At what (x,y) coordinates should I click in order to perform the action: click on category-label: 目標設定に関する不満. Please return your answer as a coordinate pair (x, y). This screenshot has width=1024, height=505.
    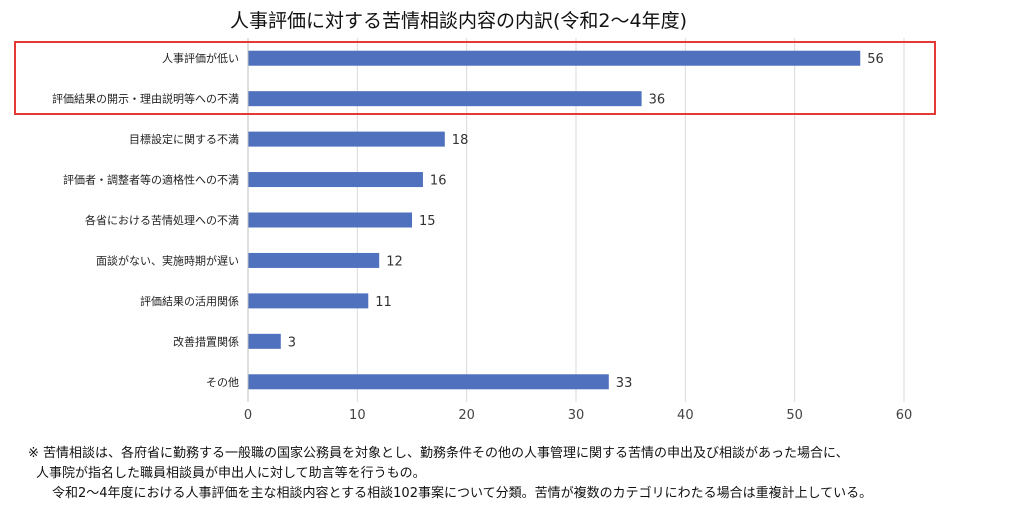
    Looking at the image, I should click on (184, 139).